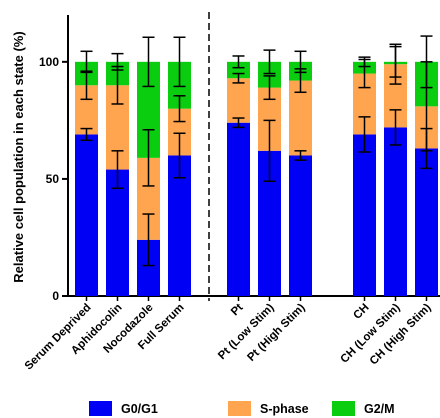  I want to click on x-tick-label: CH, so click(361, 312).